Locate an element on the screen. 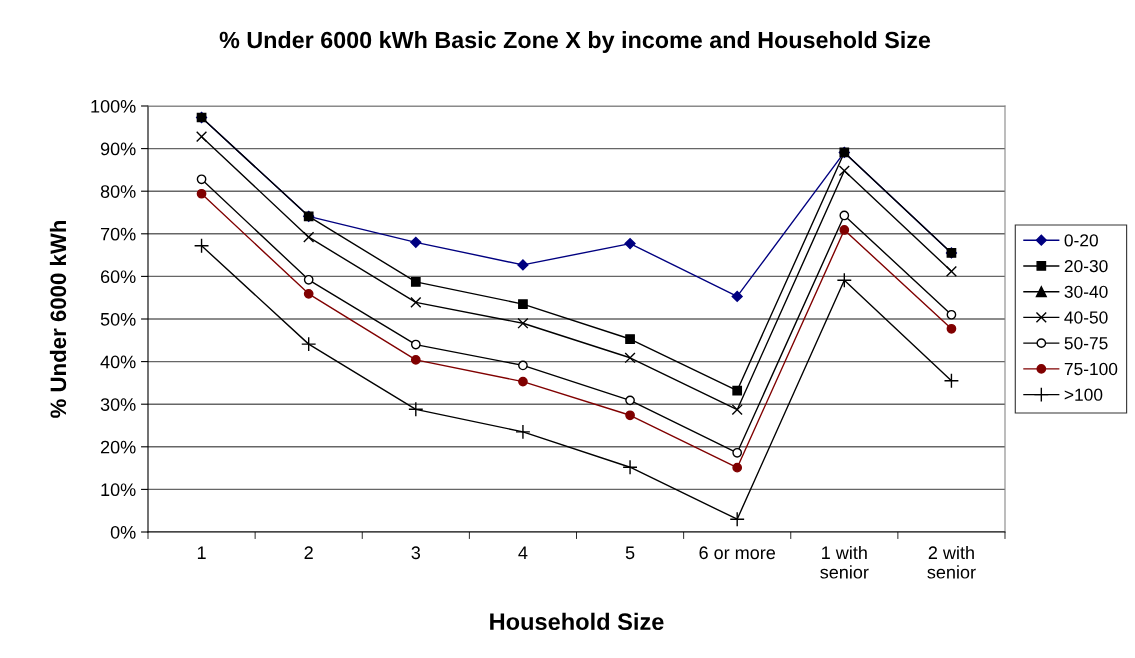 This screenshot has width=1135, height=658. y-tick-label: 40% is located at coordinates (118, 362).